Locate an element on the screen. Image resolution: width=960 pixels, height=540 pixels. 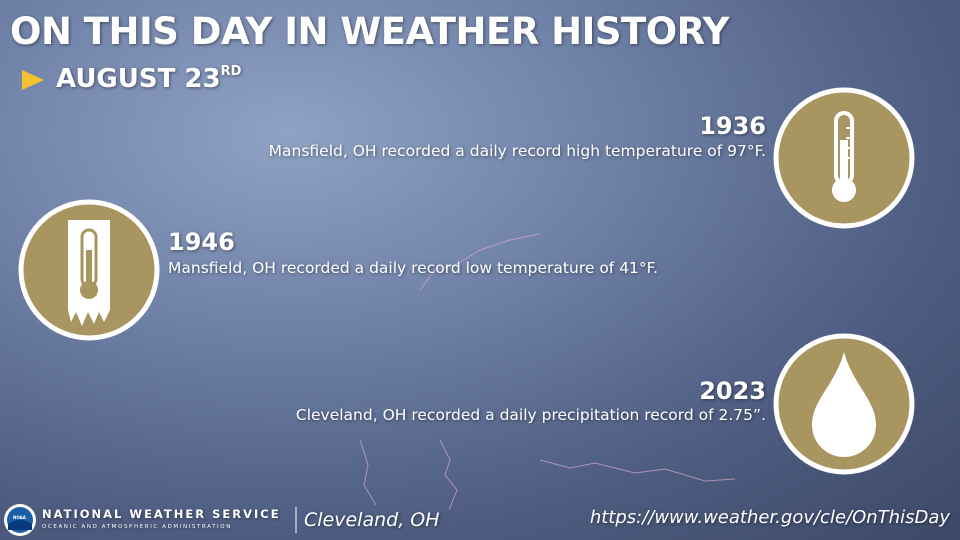
agency: NATIONAL WEATHER SERVICE is located at coordinates (161, 514).